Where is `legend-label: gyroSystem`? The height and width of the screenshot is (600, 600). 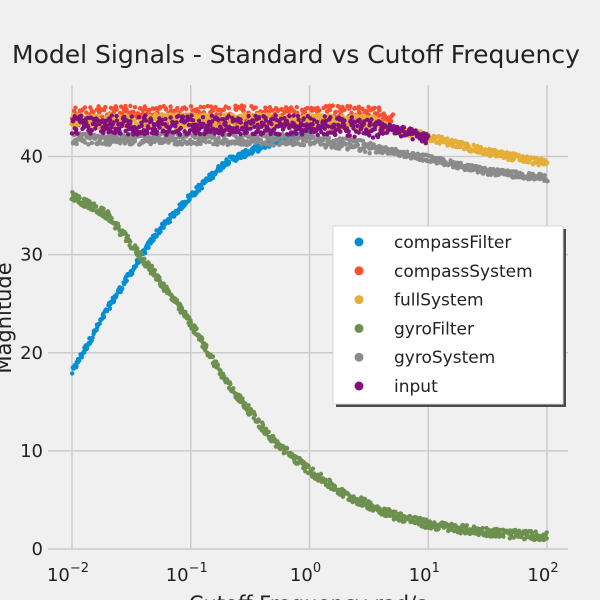 legend-label: gyroSystem is located at coordinates (444, 358).